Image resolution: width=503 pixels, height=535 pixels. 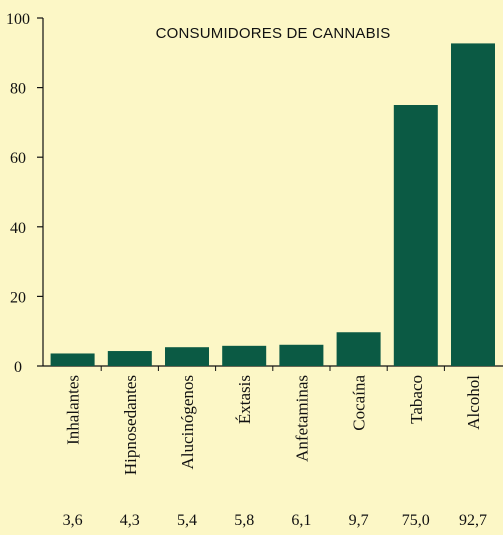 What do you see at coordinates (473, 520) in the screenshot?
I see `value-label: 92,7` at bounding box center [473, 520].